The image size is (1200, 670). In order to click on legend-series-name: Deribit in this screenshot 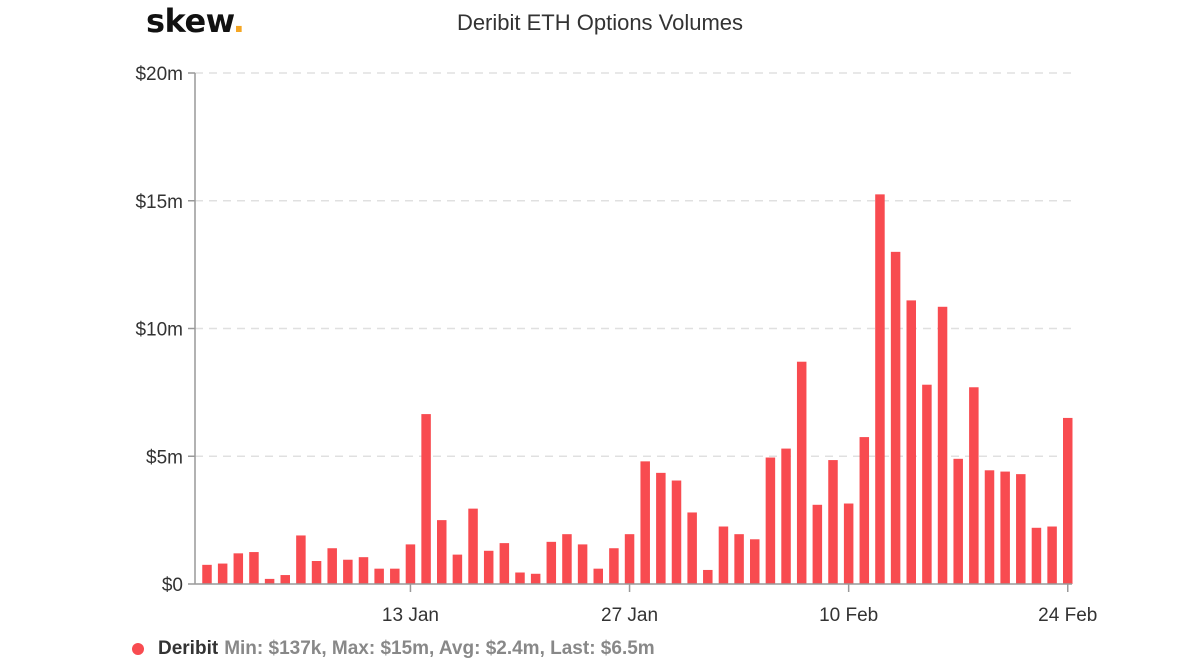, I will do `click(188, 648)`.